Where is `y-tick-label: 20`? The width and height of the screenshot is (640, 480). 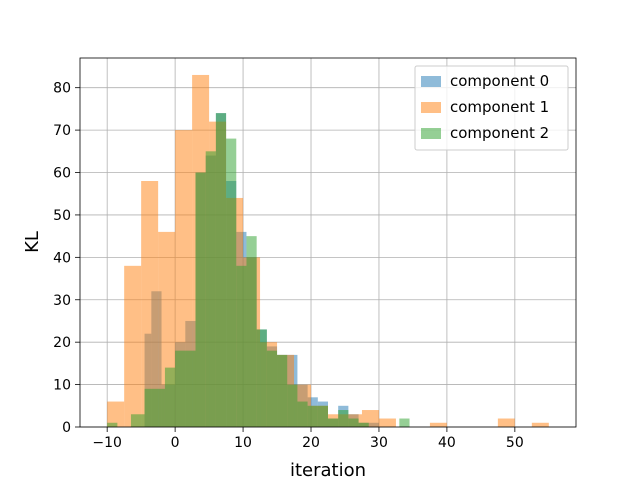 y-tick-label: 20 is located at coordinates (62, 343).